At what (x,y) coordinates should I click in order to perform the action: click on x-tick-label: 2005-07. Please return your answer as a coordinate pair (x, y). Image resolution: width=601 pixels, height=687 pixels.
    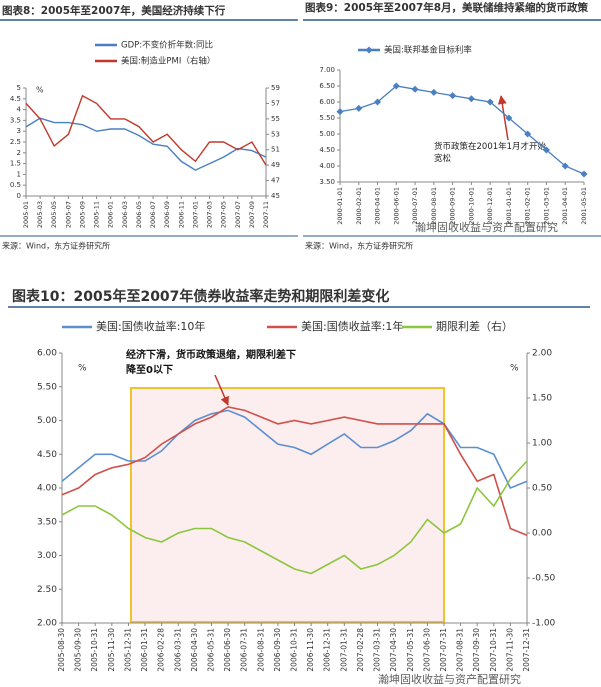
    Looking at the image, I should click on (68, 214).